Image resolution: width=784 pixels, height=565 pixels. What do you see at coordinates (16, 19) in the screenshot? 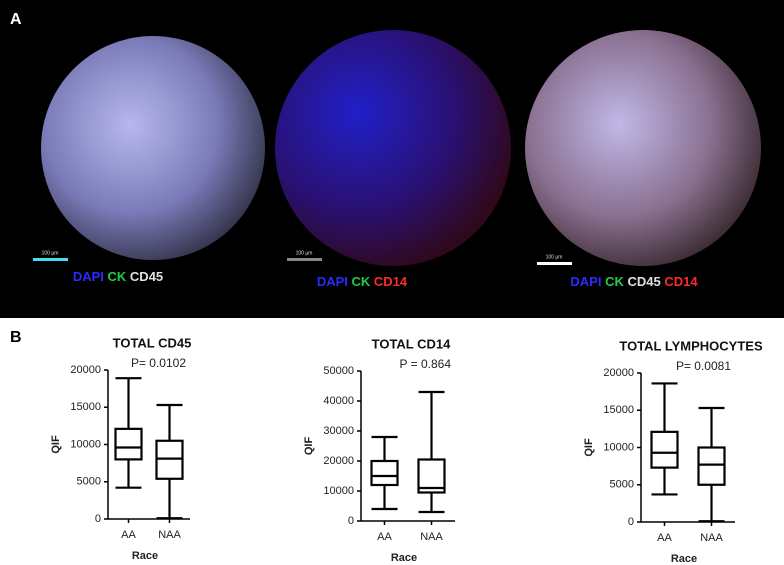
I see `panel-label: A` at bounding box center [16, 19].